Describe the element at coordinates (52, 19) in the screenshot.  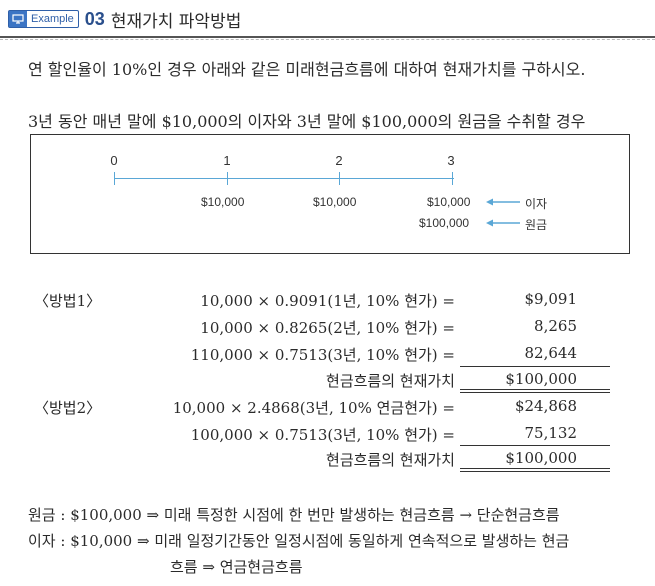
I see `badge-label: Example` at that location.